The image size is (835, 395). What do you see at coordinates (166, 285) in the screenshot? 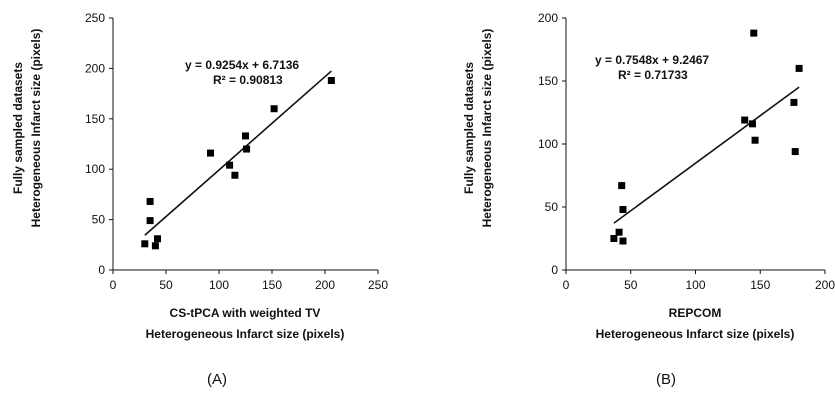
I see `chart-a-x-tick-label: 50` at bounding box center [166, 285].